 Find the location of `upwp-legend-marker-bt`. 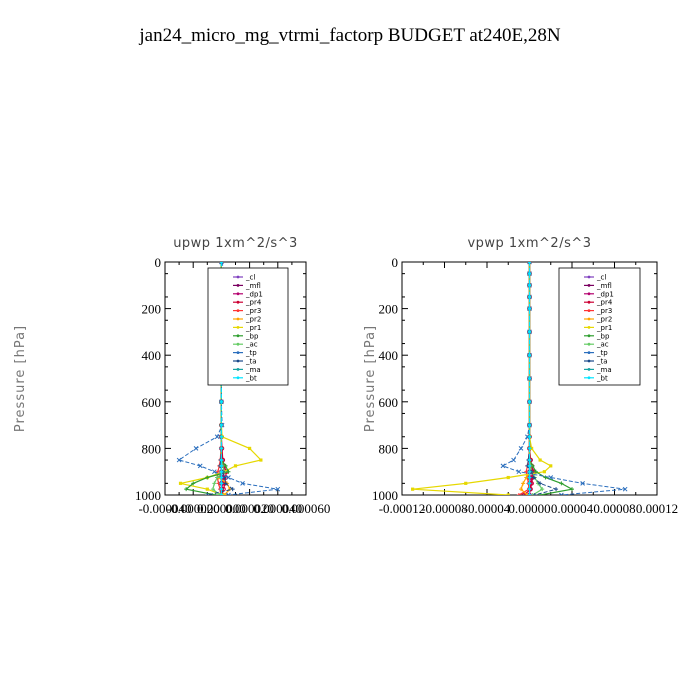

upwp-legend-marker-bt is located at coordinates (238, 378).